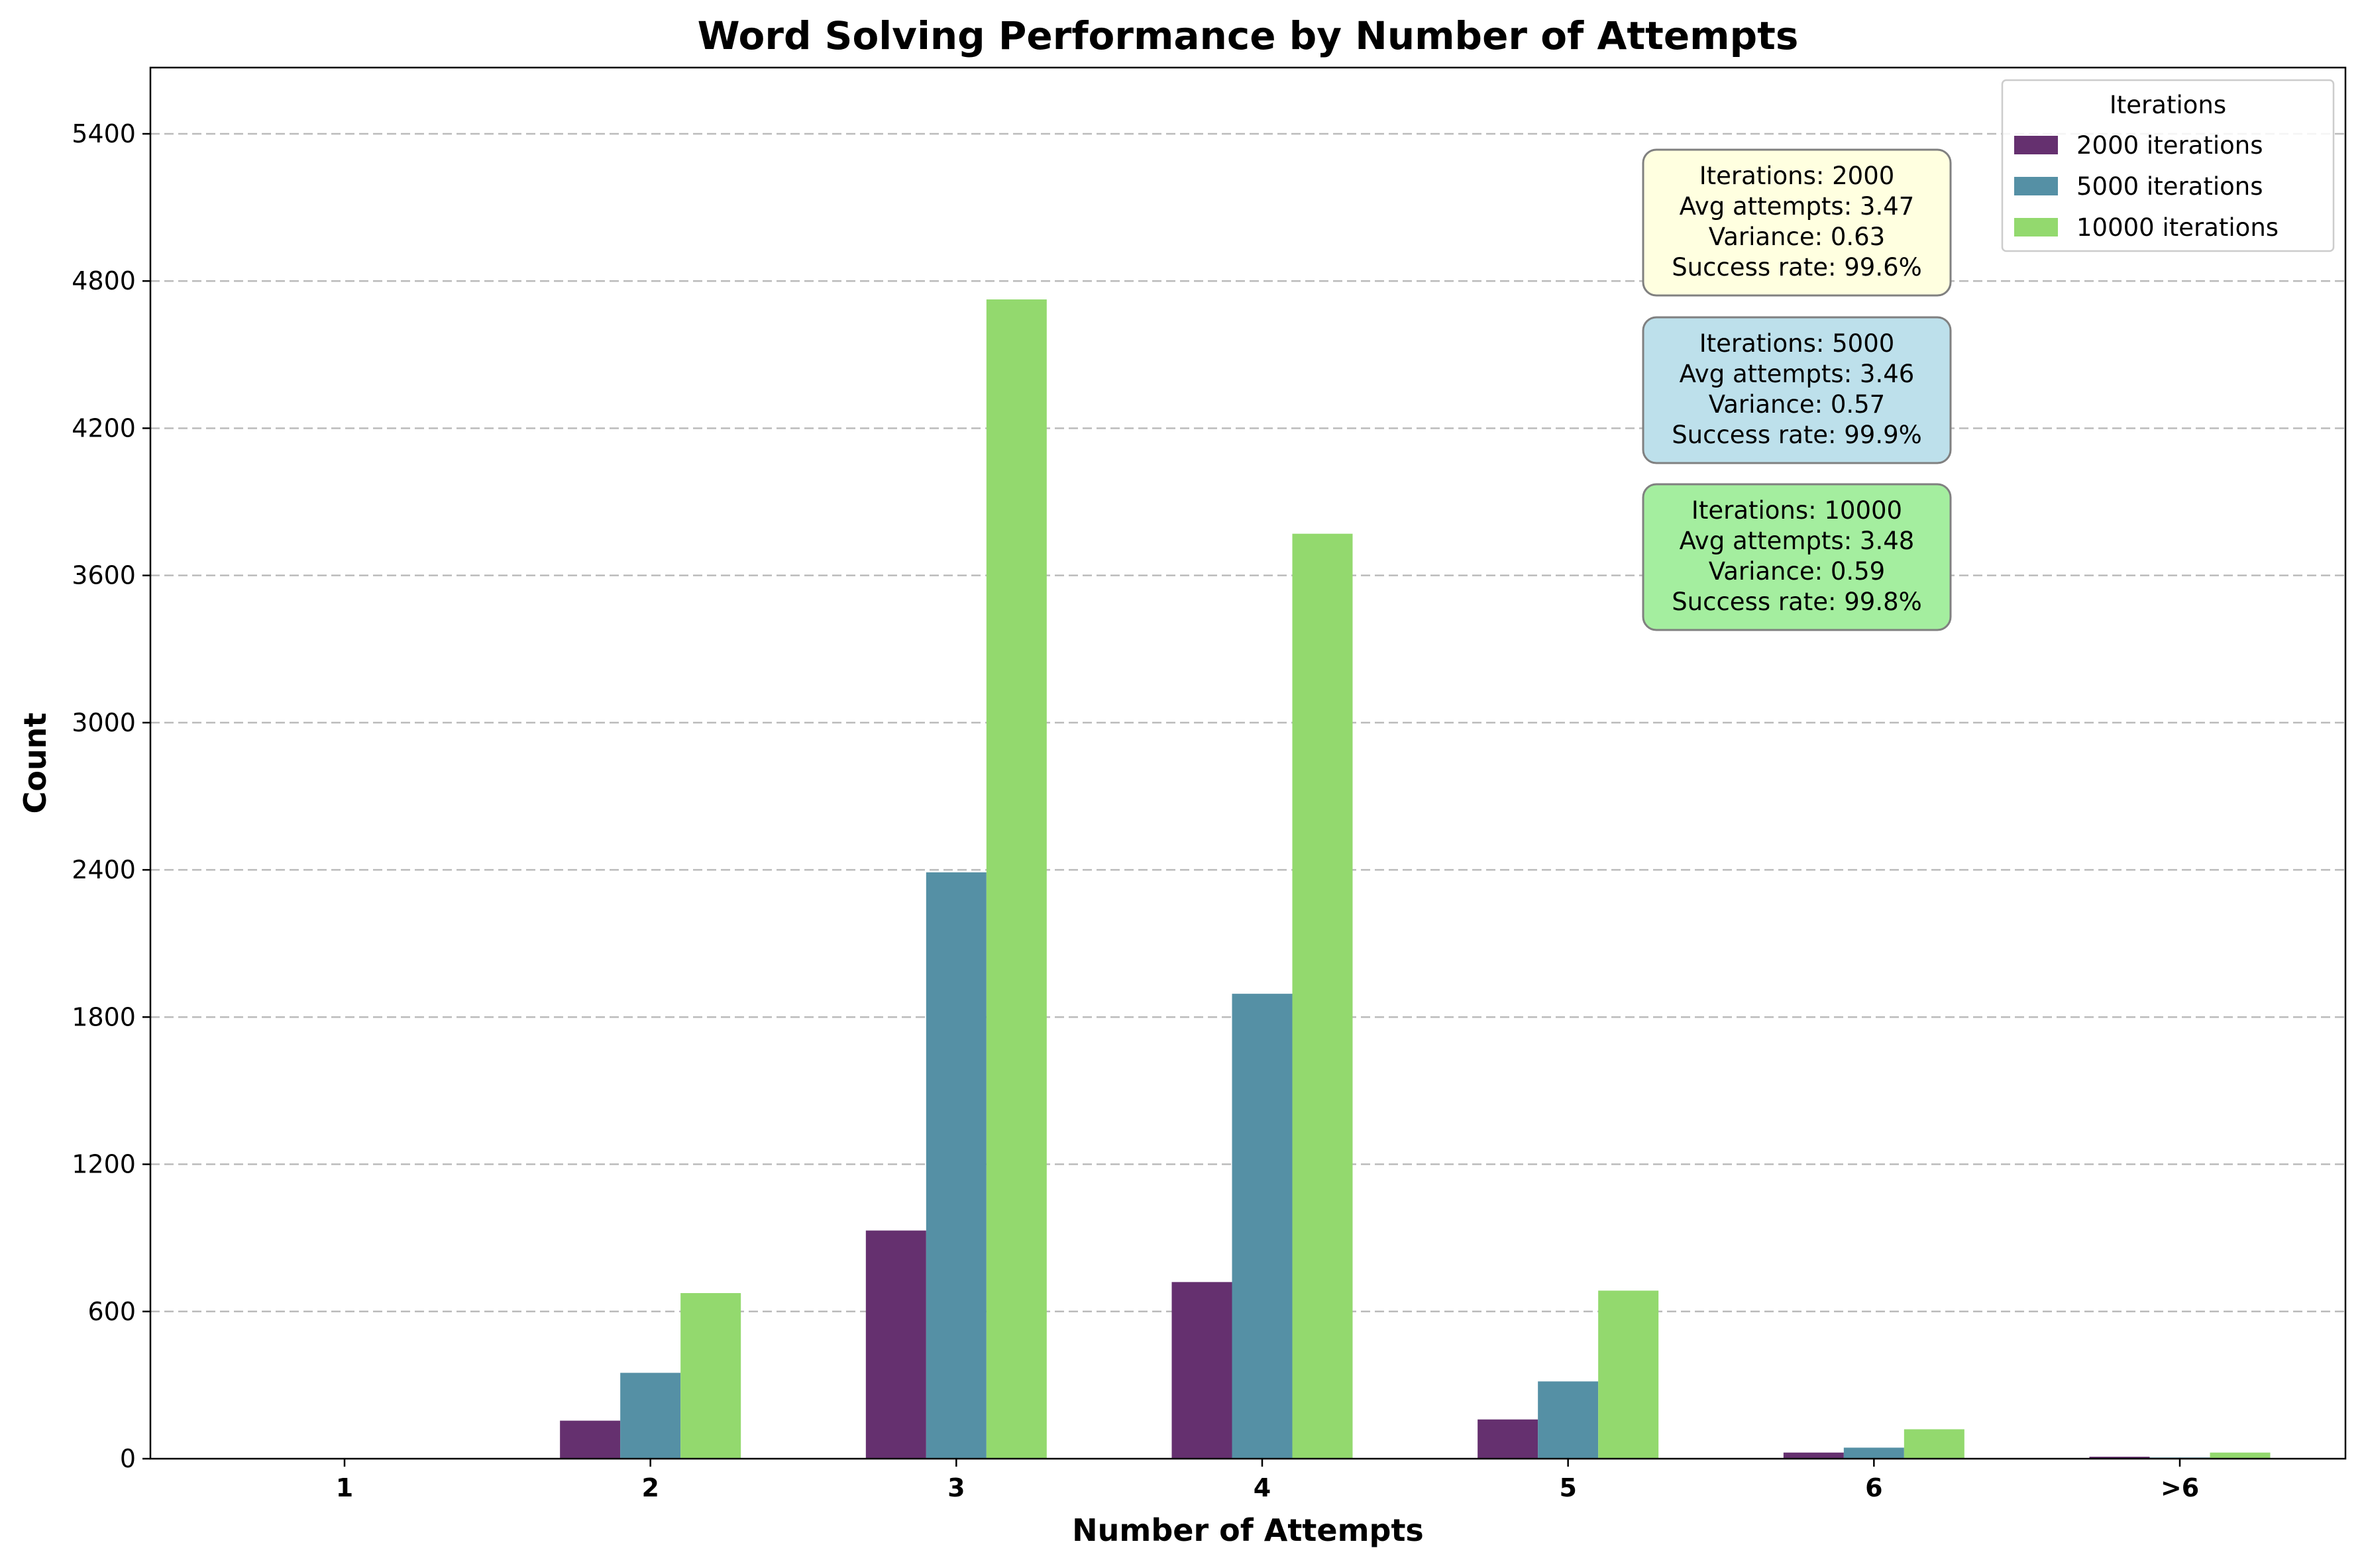 Image resolution: width=2364 pixels, height=1568 pixels. What do you see at coordinates (2169, 145) in the screenshot?
I see `legend-label-2000-iterations: 2000 iterations` at bounding box center [2169, 145].